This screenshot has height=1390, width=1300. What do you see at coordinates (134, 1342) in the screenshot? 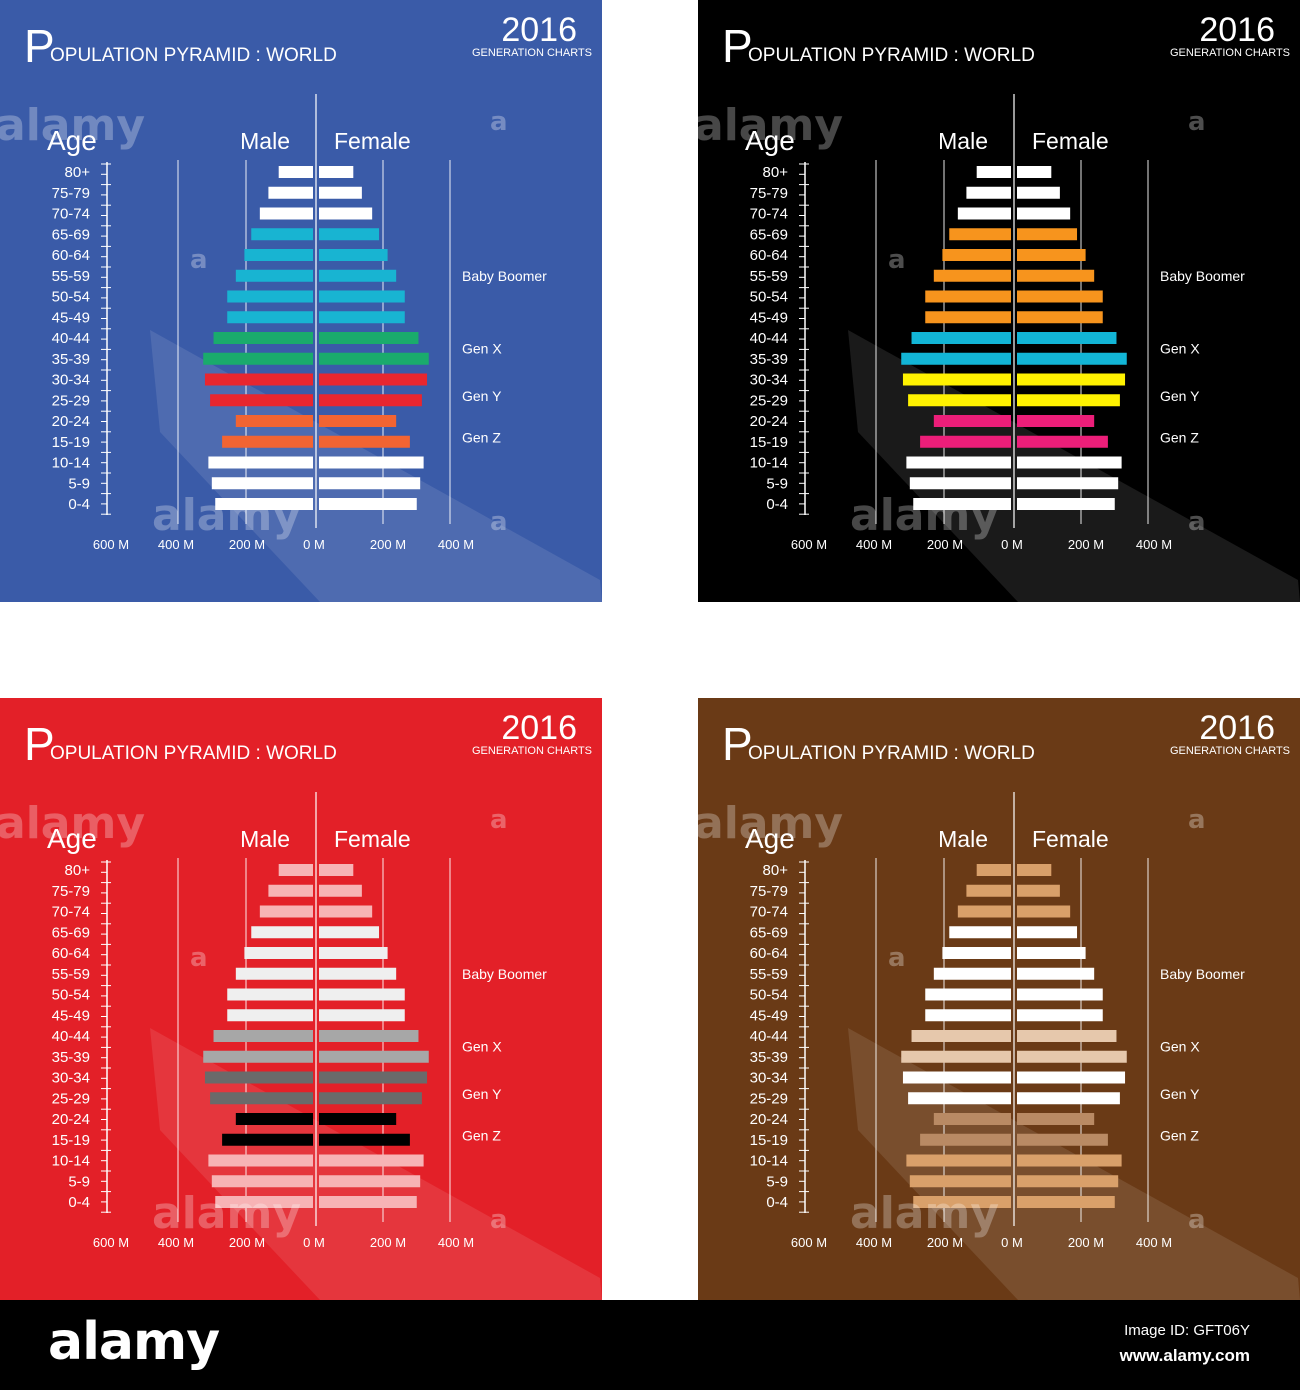
I see `alamy-logo: alamy` at bounding box center [134, 1342].